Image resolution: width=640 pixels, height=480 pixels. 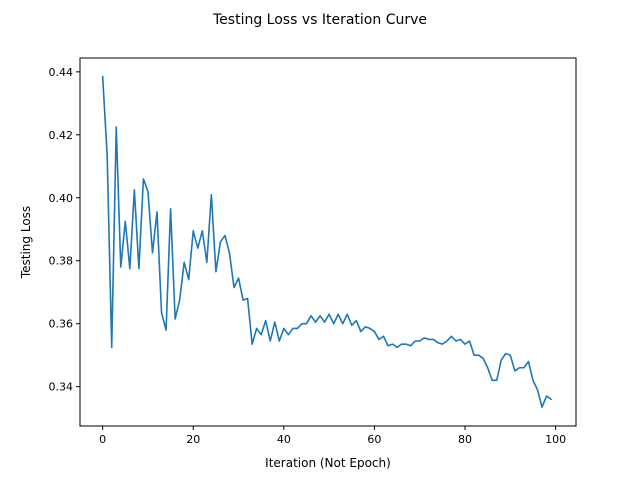 What do you see at coordinates (102, 439) in the screenshot?
I see `x-tick-label: 0` at bounding box center [102, 439].